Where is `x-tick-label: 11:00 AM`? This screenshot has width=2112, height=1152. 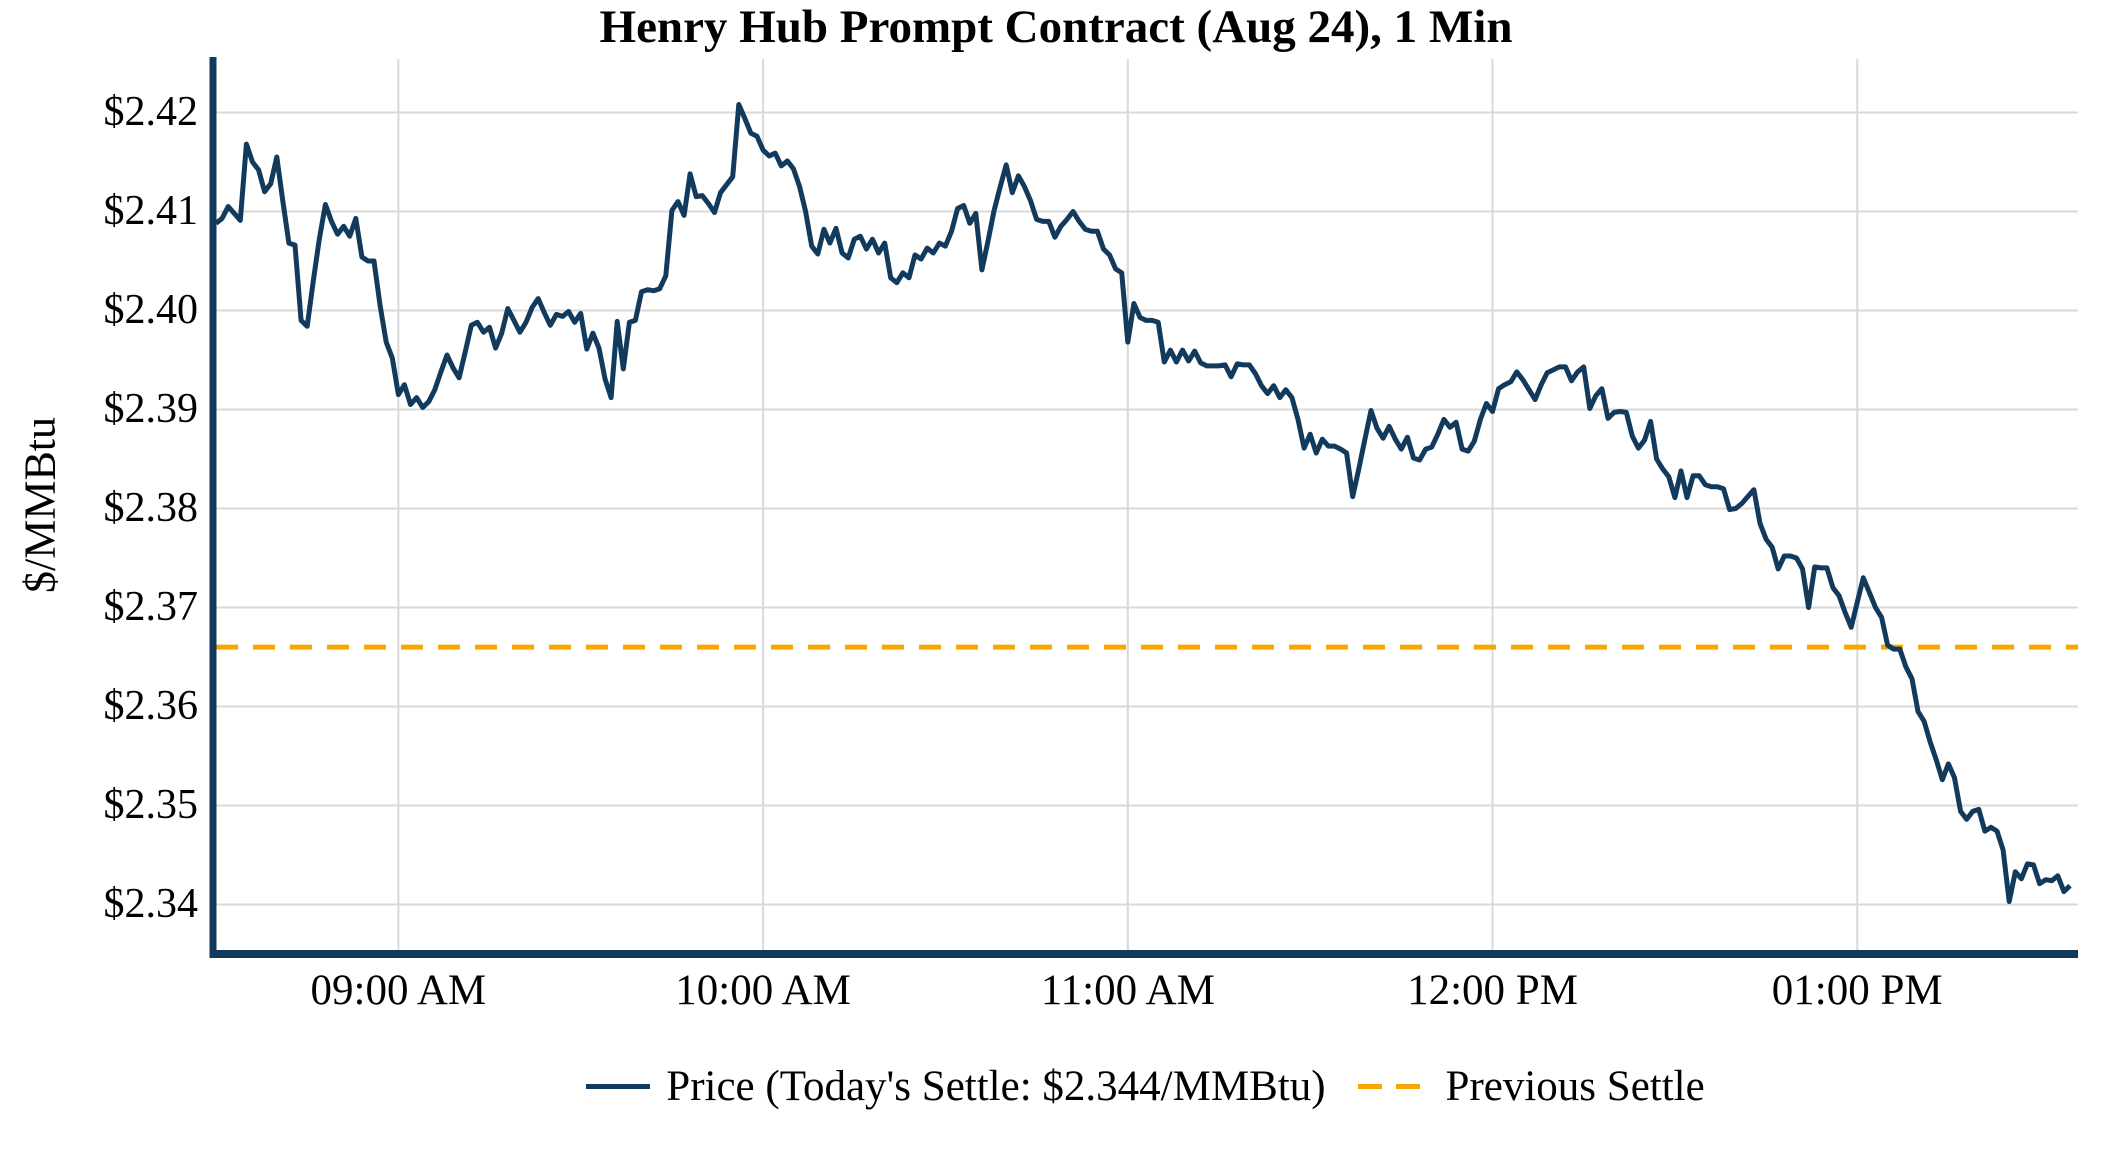
x-tick-label: 11:00 AM is located at coordinates (1127, 990).